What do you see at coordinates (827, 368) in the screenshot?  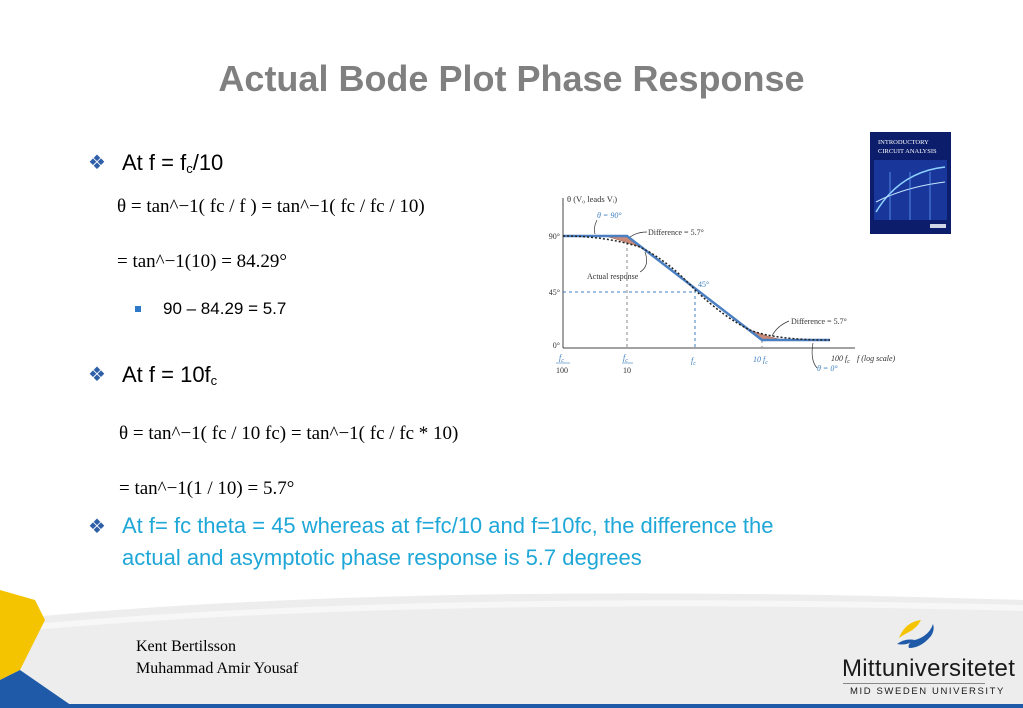 I see `theta-0-label: θ = 0°` at bounding box center [827, 368].